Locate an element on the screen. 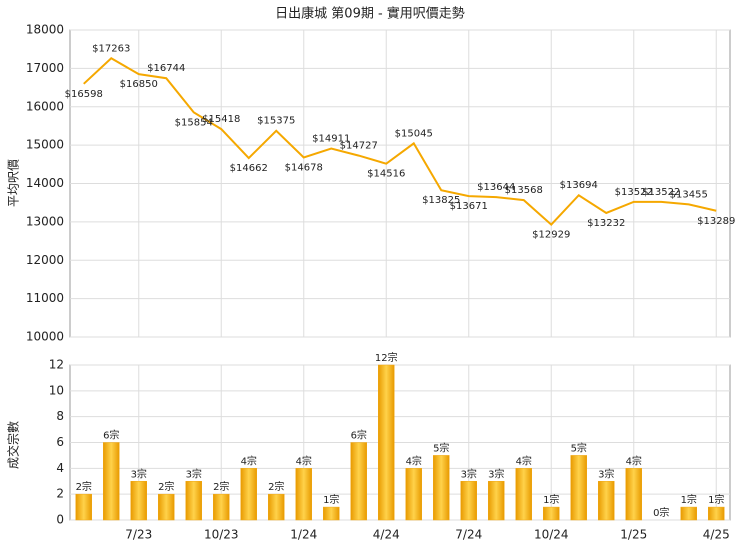 The height and width of the screenshot is (550, 740). data-label: $13694 is located at coordinates (579, 185).